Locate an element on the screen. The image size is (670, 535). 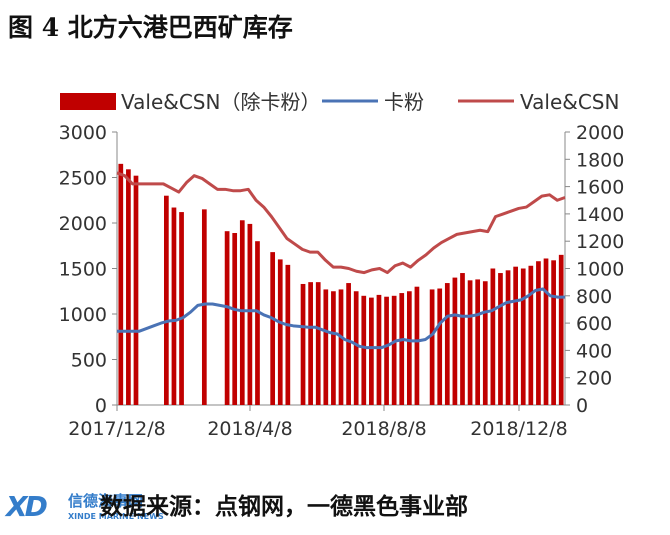
left-tick-label: 1000 is located at coordinates (83, 315).